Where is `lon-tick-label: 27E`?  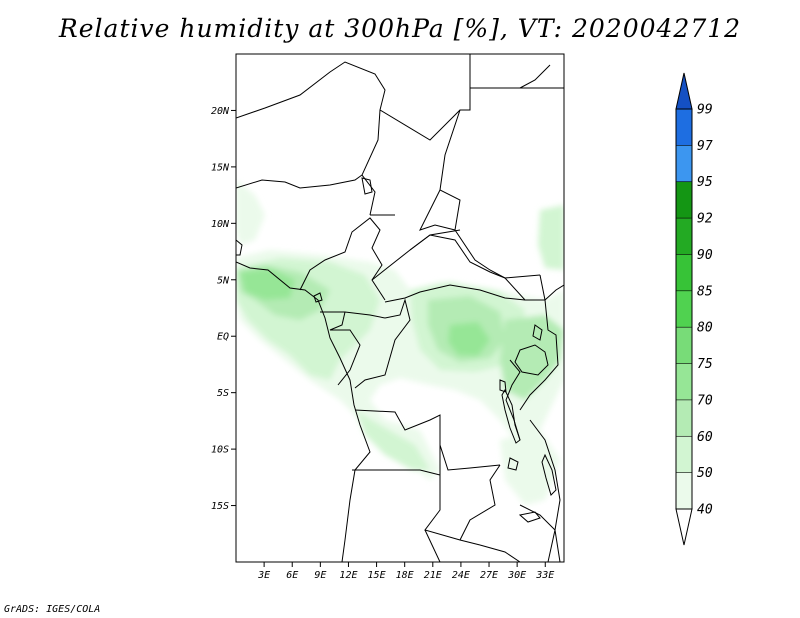
lon-tick-label: 27E is located at coordinates (489, 575).